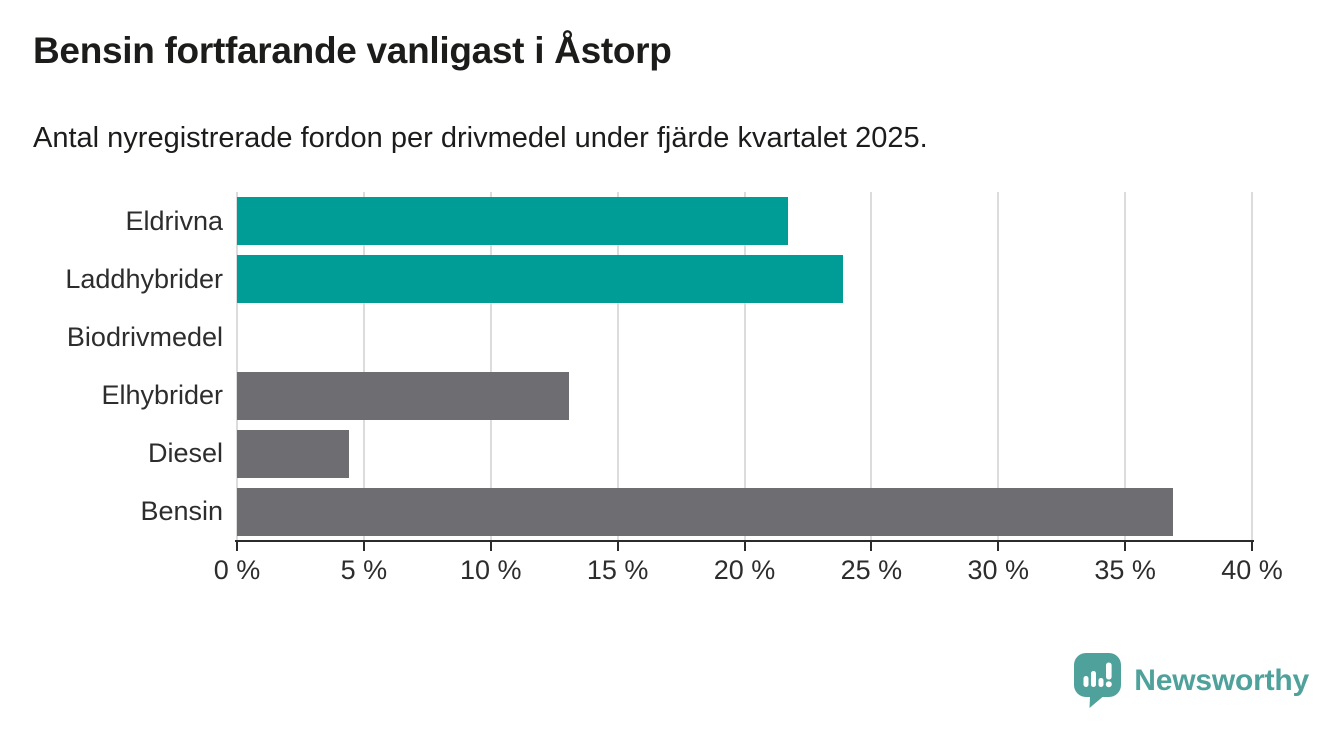 The width and height of the screenshot is (1340, 733). I want to click on x-tick-label: 15 %, so click(617, 570).